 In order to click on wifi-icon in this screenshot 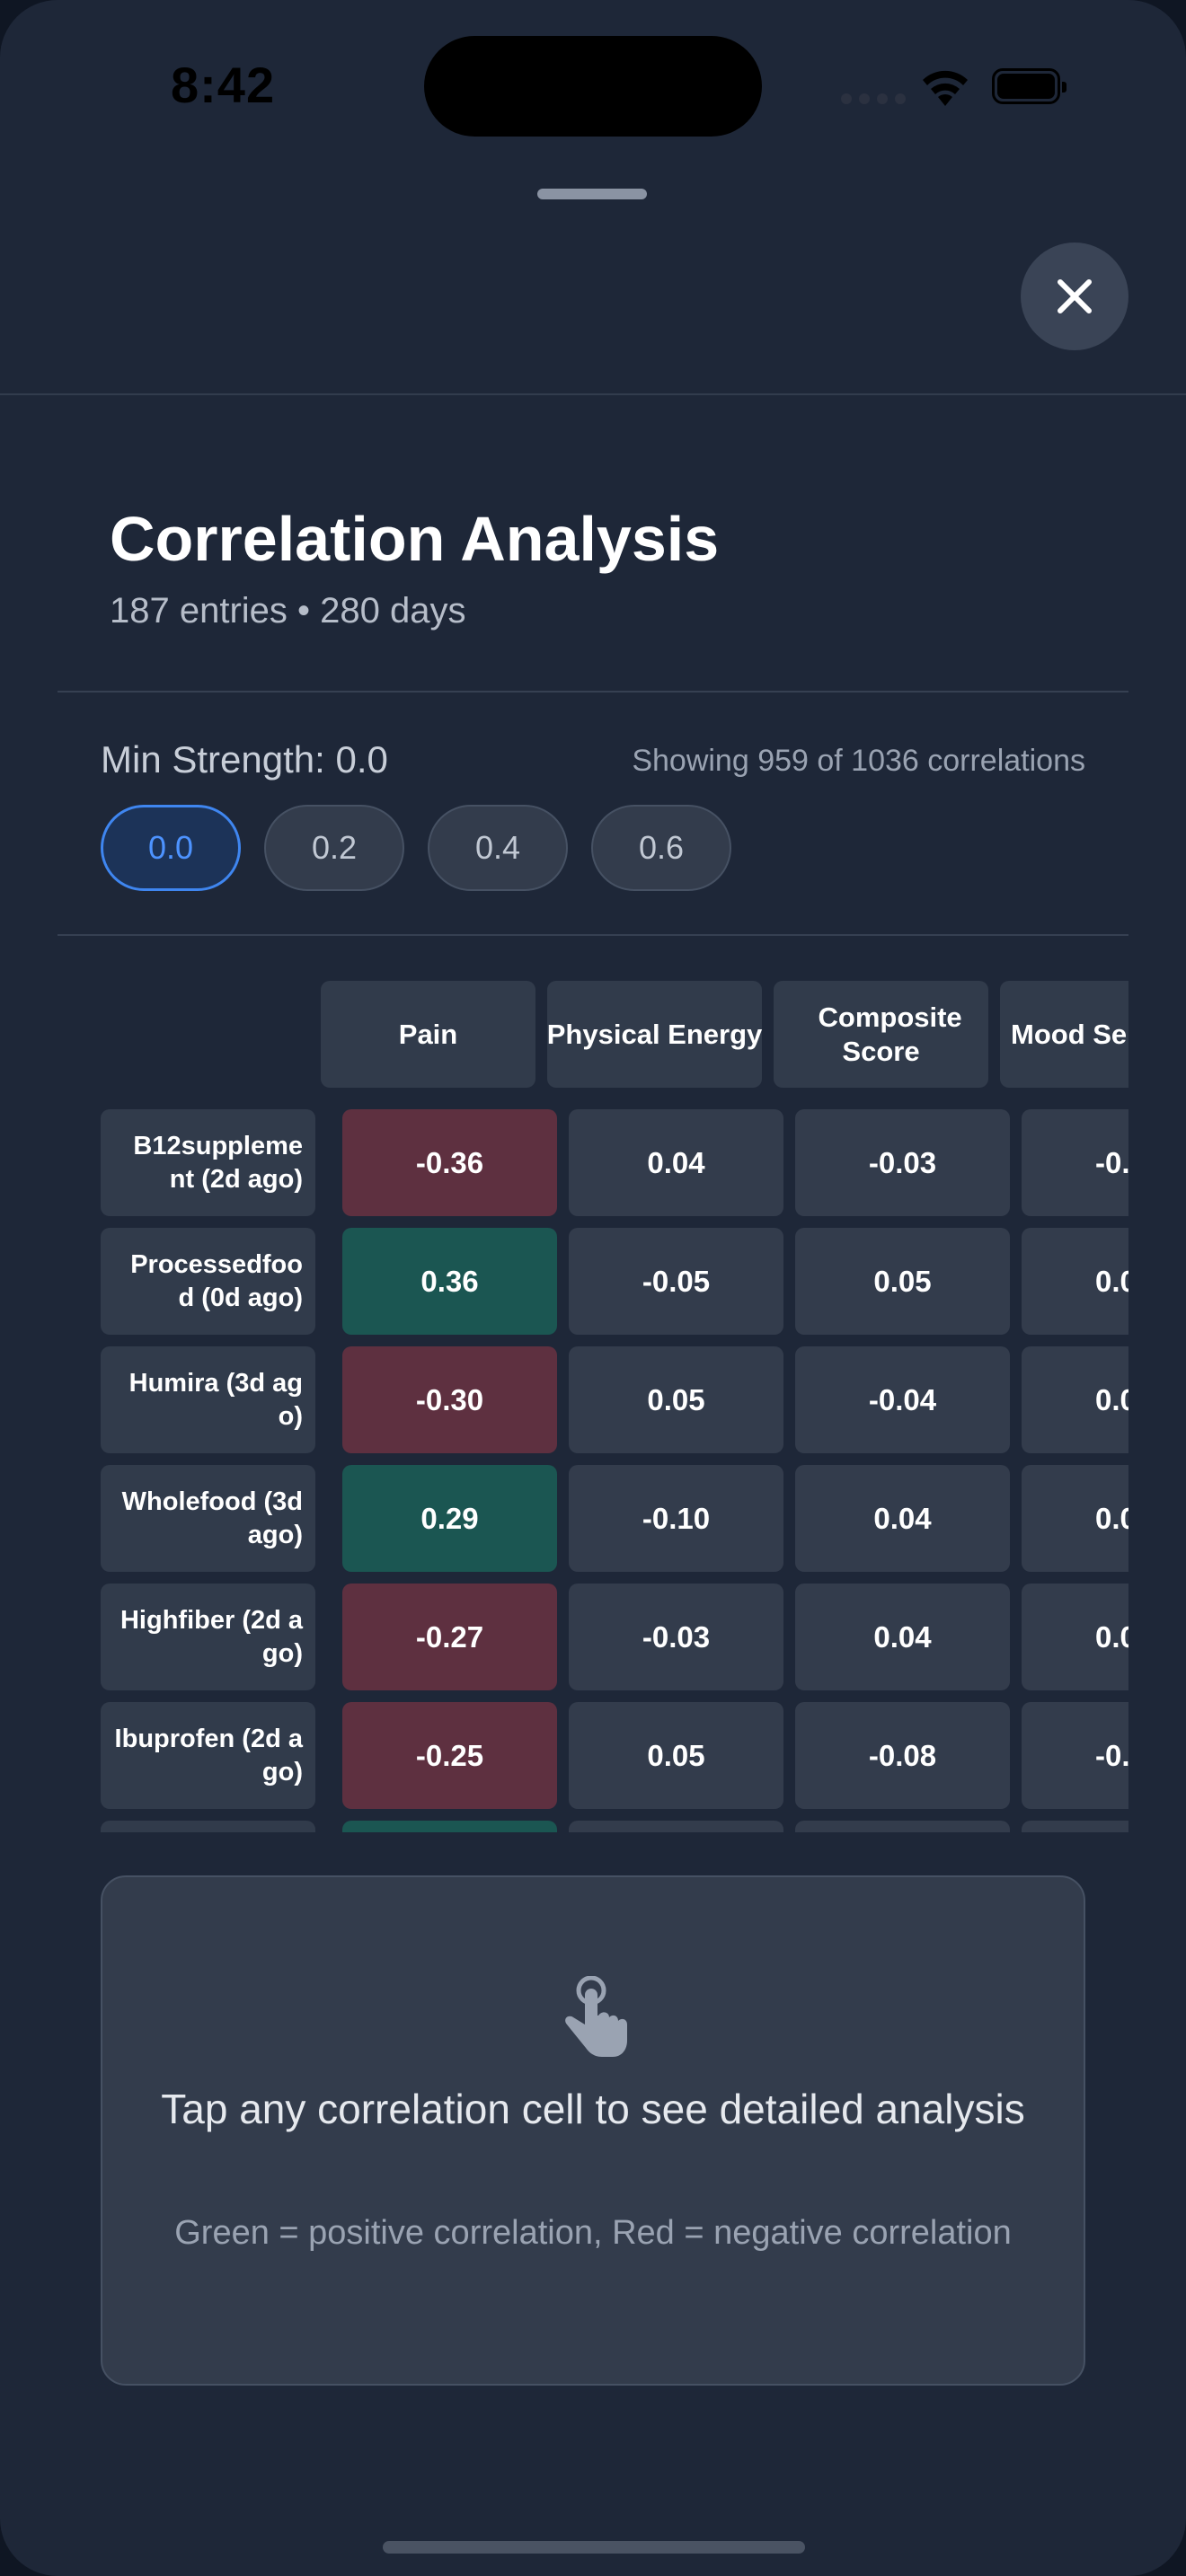, I will do `click(945, 87)`.